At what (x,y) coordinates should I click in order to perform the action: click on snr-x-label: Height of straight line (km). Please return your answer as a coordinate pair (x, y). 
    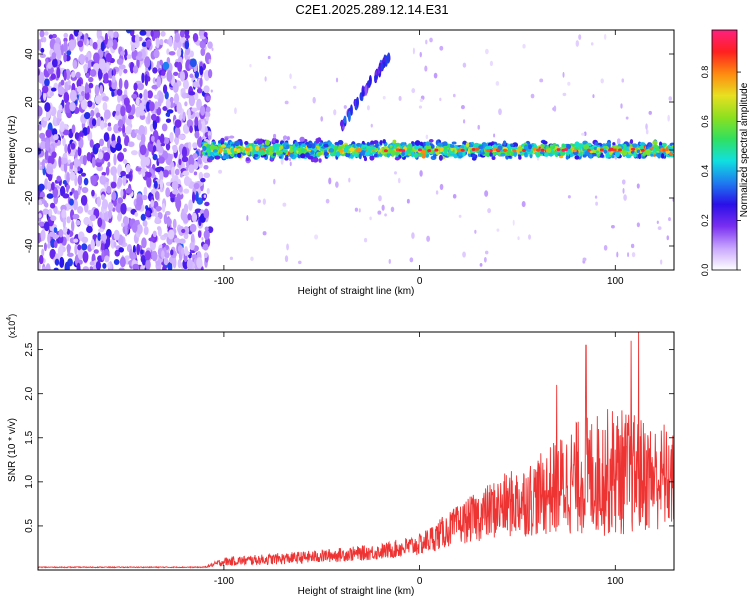
    Looking at the image, I should click on (356, 591).